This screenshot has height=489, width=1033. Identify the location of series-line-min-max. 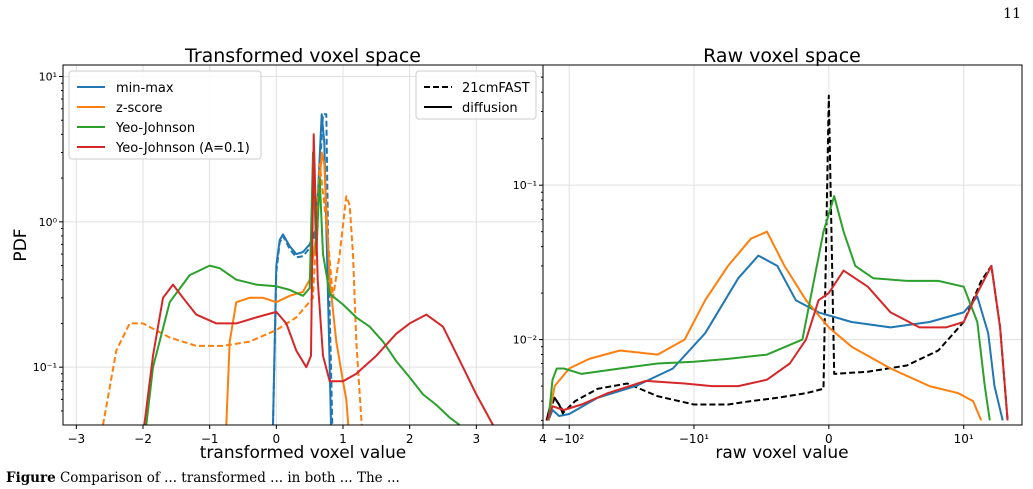
(302, 269).